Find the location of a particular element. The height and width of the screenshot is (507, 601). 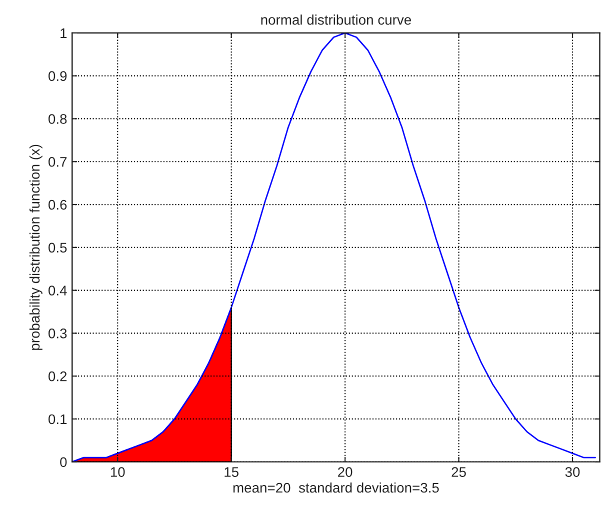

x-tick-label: 25 is located at coordinates (459, 472).